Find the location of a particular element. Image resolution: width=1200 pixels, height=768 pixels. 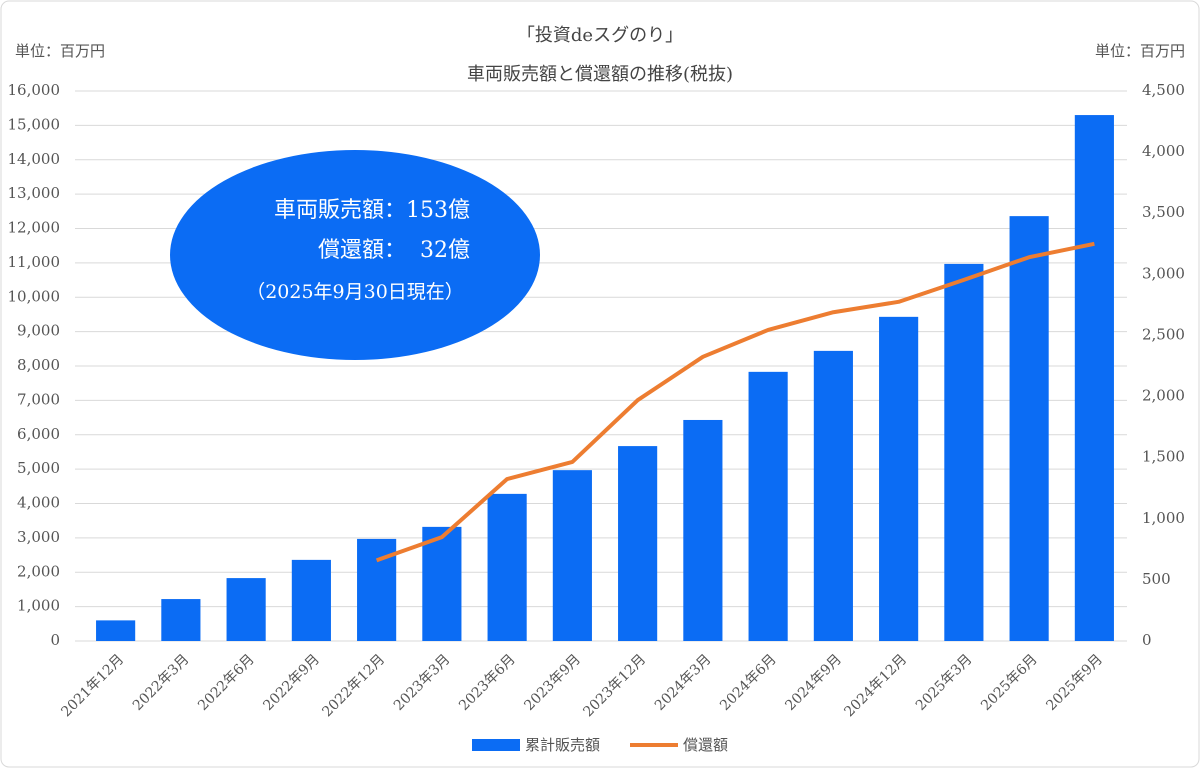

annotation-text: 車両販売額：153億 is located at coordinates (372, 210).